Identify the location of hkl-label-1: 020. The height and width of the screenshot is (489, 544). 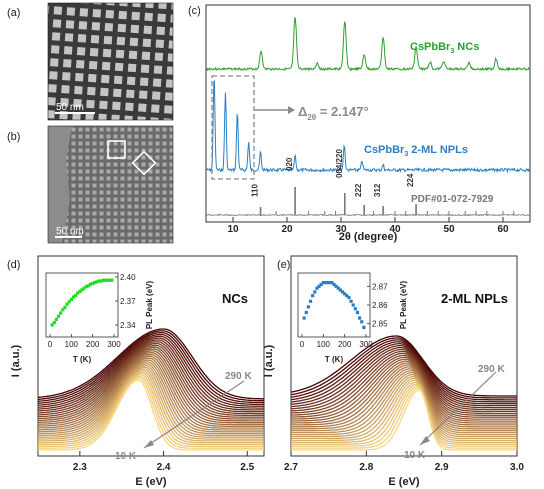
(289, 164).